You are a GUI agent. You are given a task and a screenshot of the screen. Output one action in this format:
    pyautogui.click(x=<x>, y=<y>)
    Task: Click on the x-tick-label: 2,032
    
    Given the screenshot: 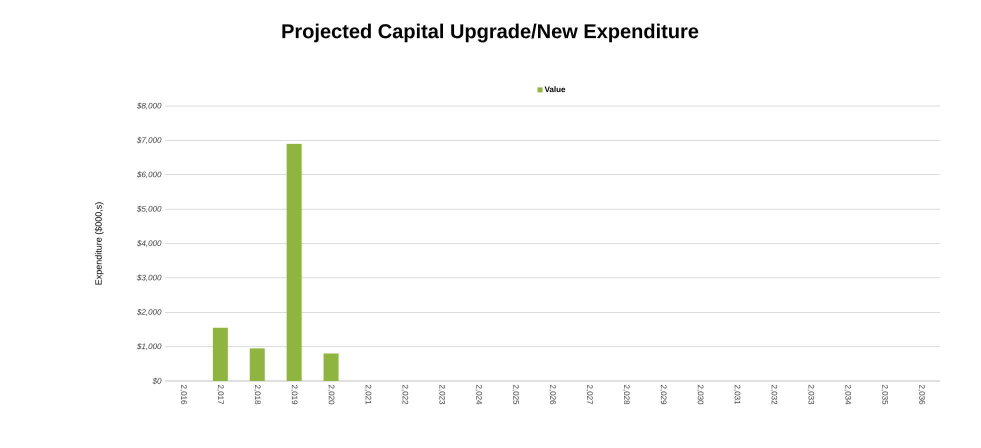 What is the action you would take?
    pyautogui.click(x=774, y=394)
    